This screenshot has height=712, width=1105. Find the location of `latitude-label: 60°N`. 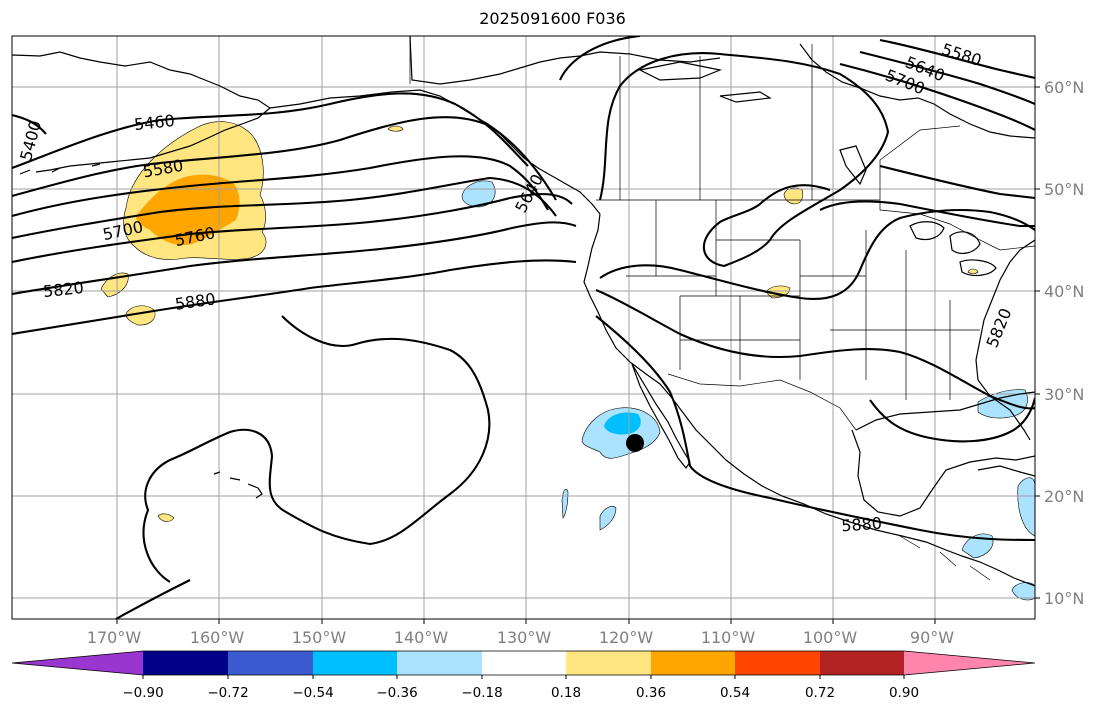

latitude-label: 60°N is located at coordinates (1064, 87).